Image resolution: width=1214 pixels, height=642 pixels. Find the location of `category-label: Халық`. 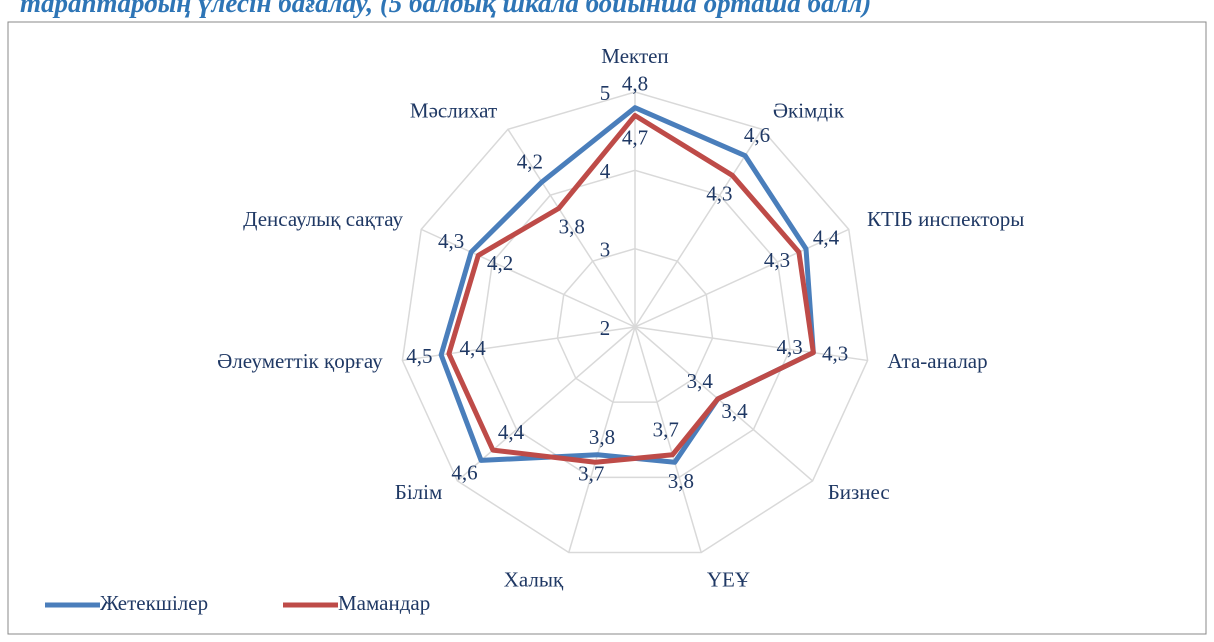

category-label: Халық is located at coordinates (534, 579).